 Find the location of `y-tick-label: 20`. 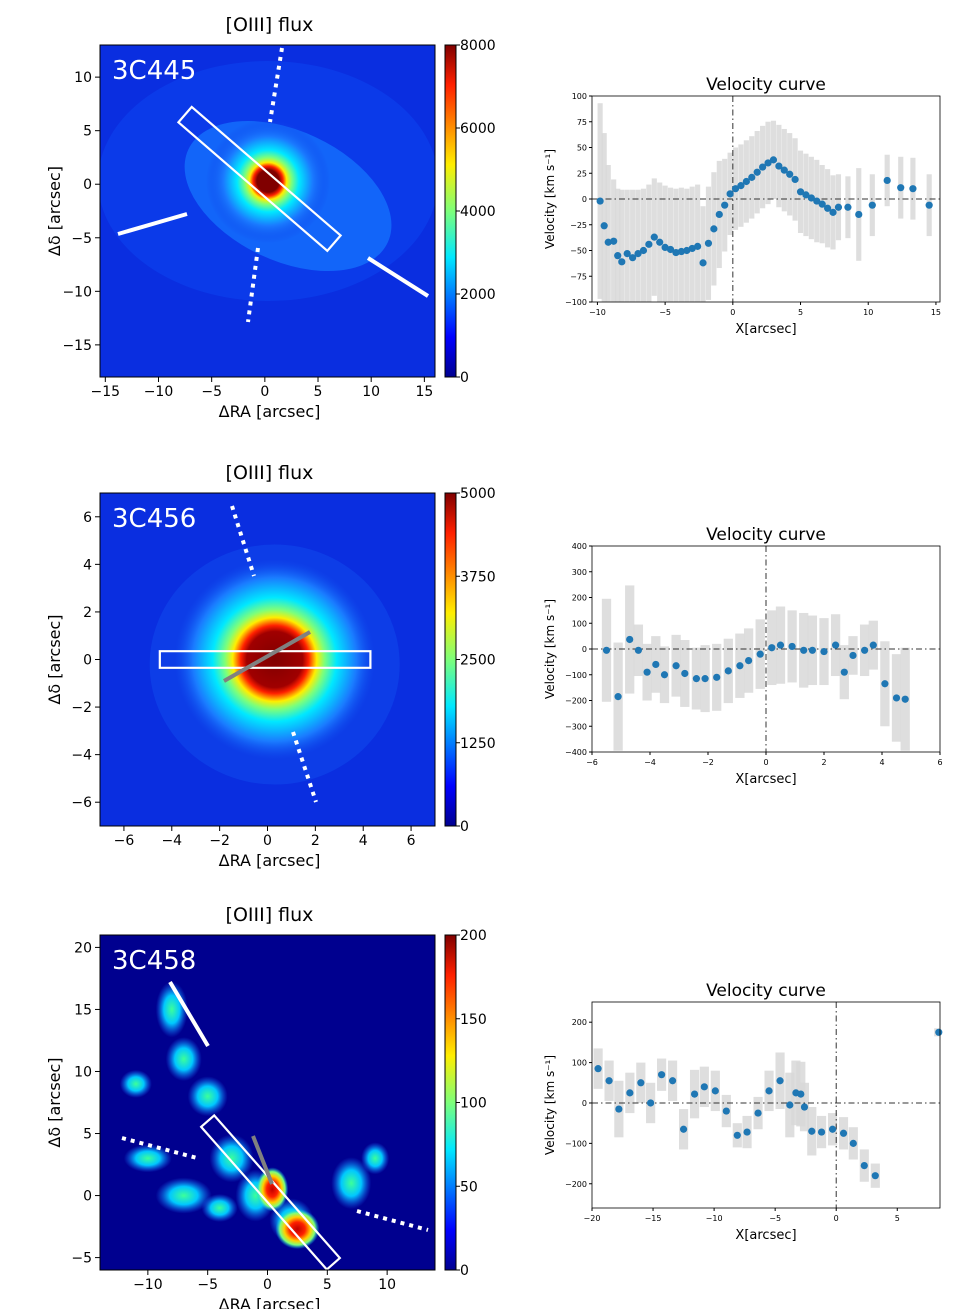

y-tick-label: 20 is located at coordinates (83, 948).